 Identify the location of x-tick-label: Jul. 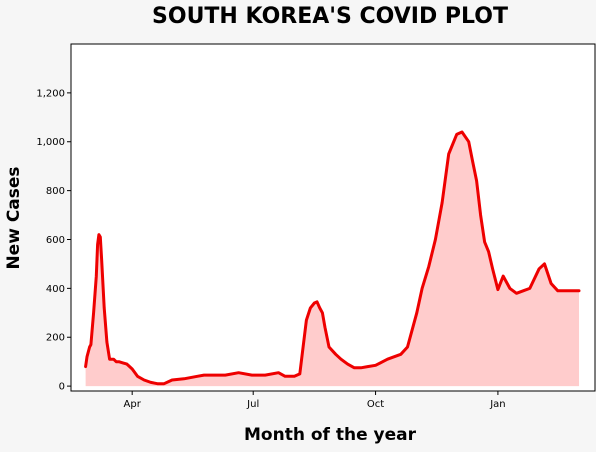
(252, 404).